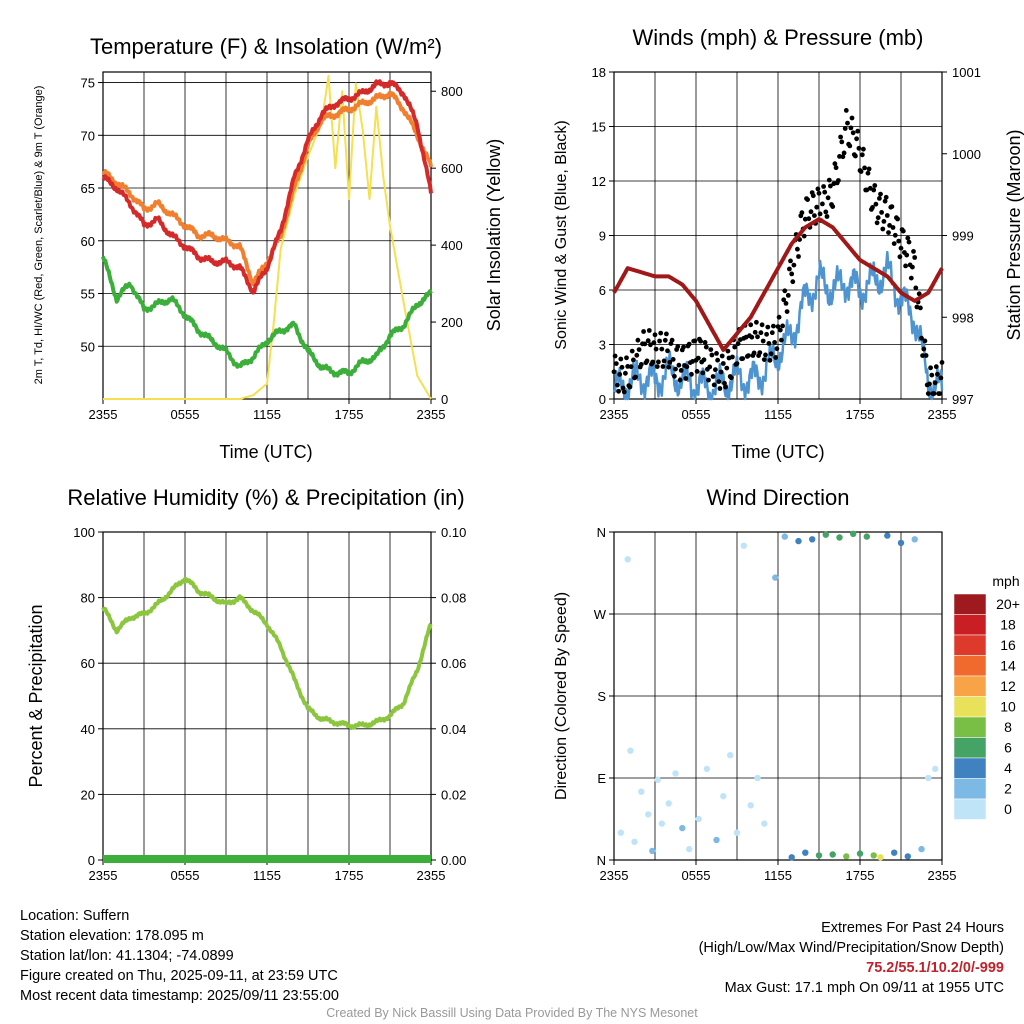 Image resolution: width=1024 pixels, height=1024 pixels. What do you see at coordinates (602, 399) in the screenshot?
I see `y-tick-label: 0` at bounding box center [602, 399].